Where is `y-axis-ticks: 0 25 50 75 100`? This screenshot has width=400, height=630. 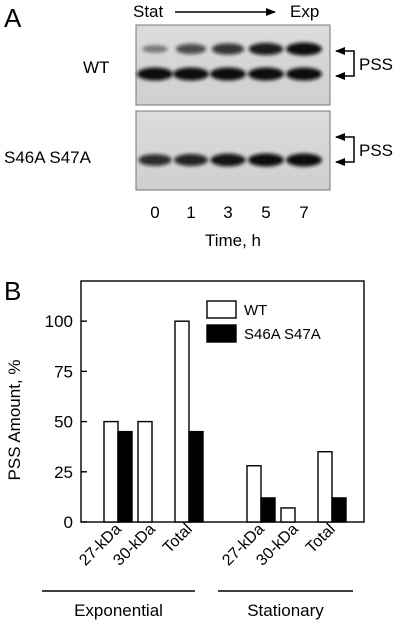 y-axis-ticks: 0 25 50 75 100 is located at coordinates (66, 422).